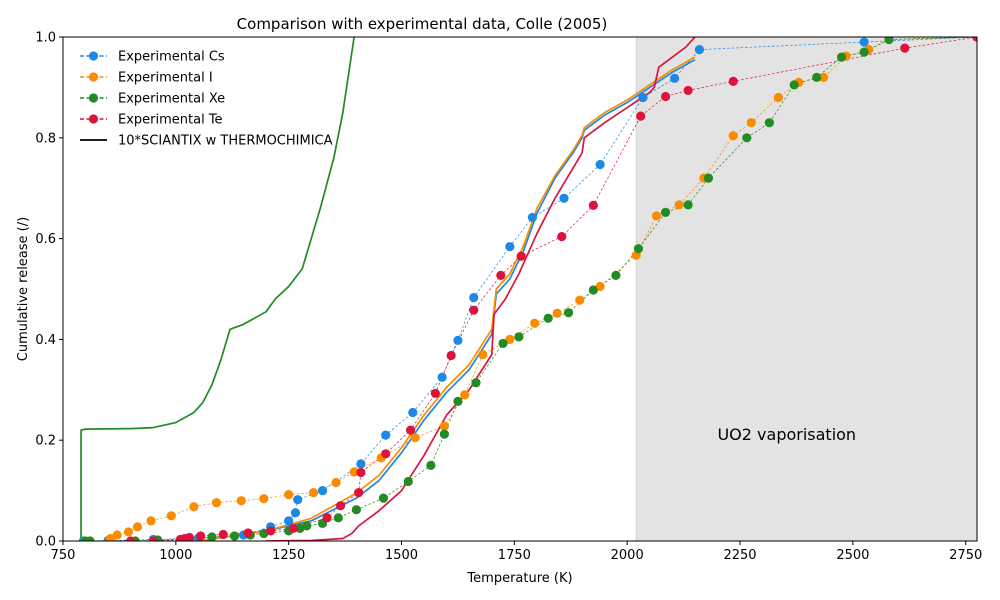 Image resolution: width=1000 pixels, height=600 pixels. Describe the element at coordinates (23, 289) in the screenshot. I see `y-axis-label: Cumulative release (/)` at that location.